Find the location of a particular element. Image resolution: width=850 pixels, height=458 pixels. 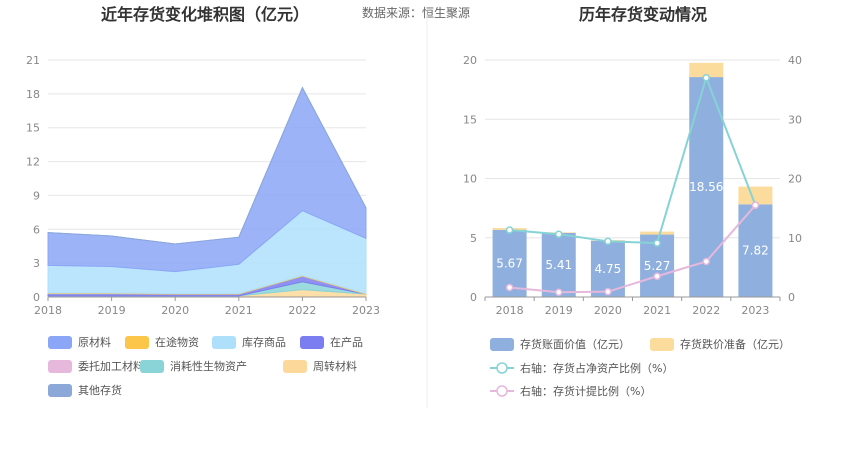

left-y-tick-label: 6 is located at coordinates (36, 229).